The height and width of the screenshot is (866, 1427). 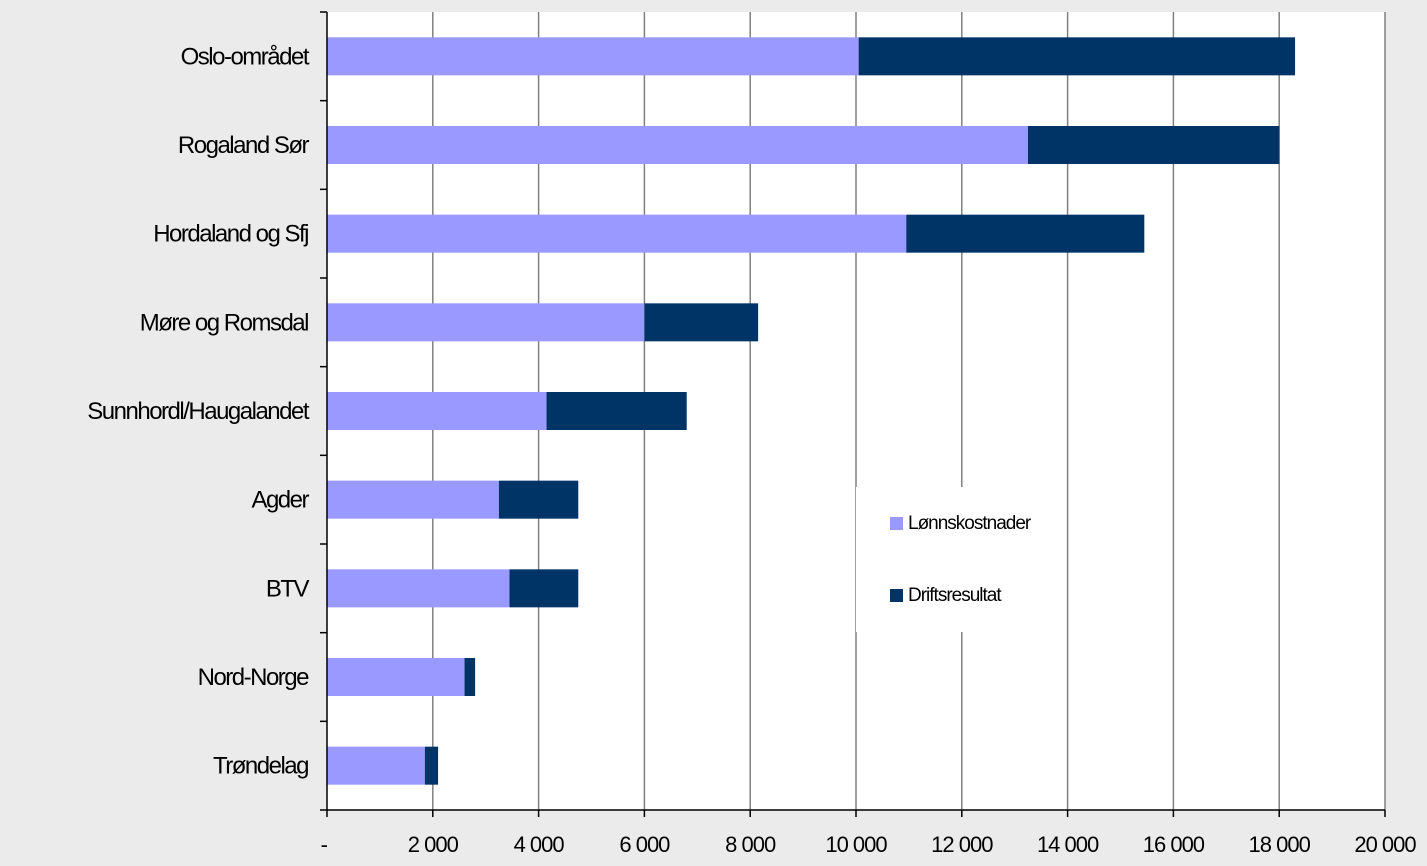 What do you see at coordinates (260, 766) in the screenshot?
I see `category-label: Trøndelag` at bounding box center [260, 766].